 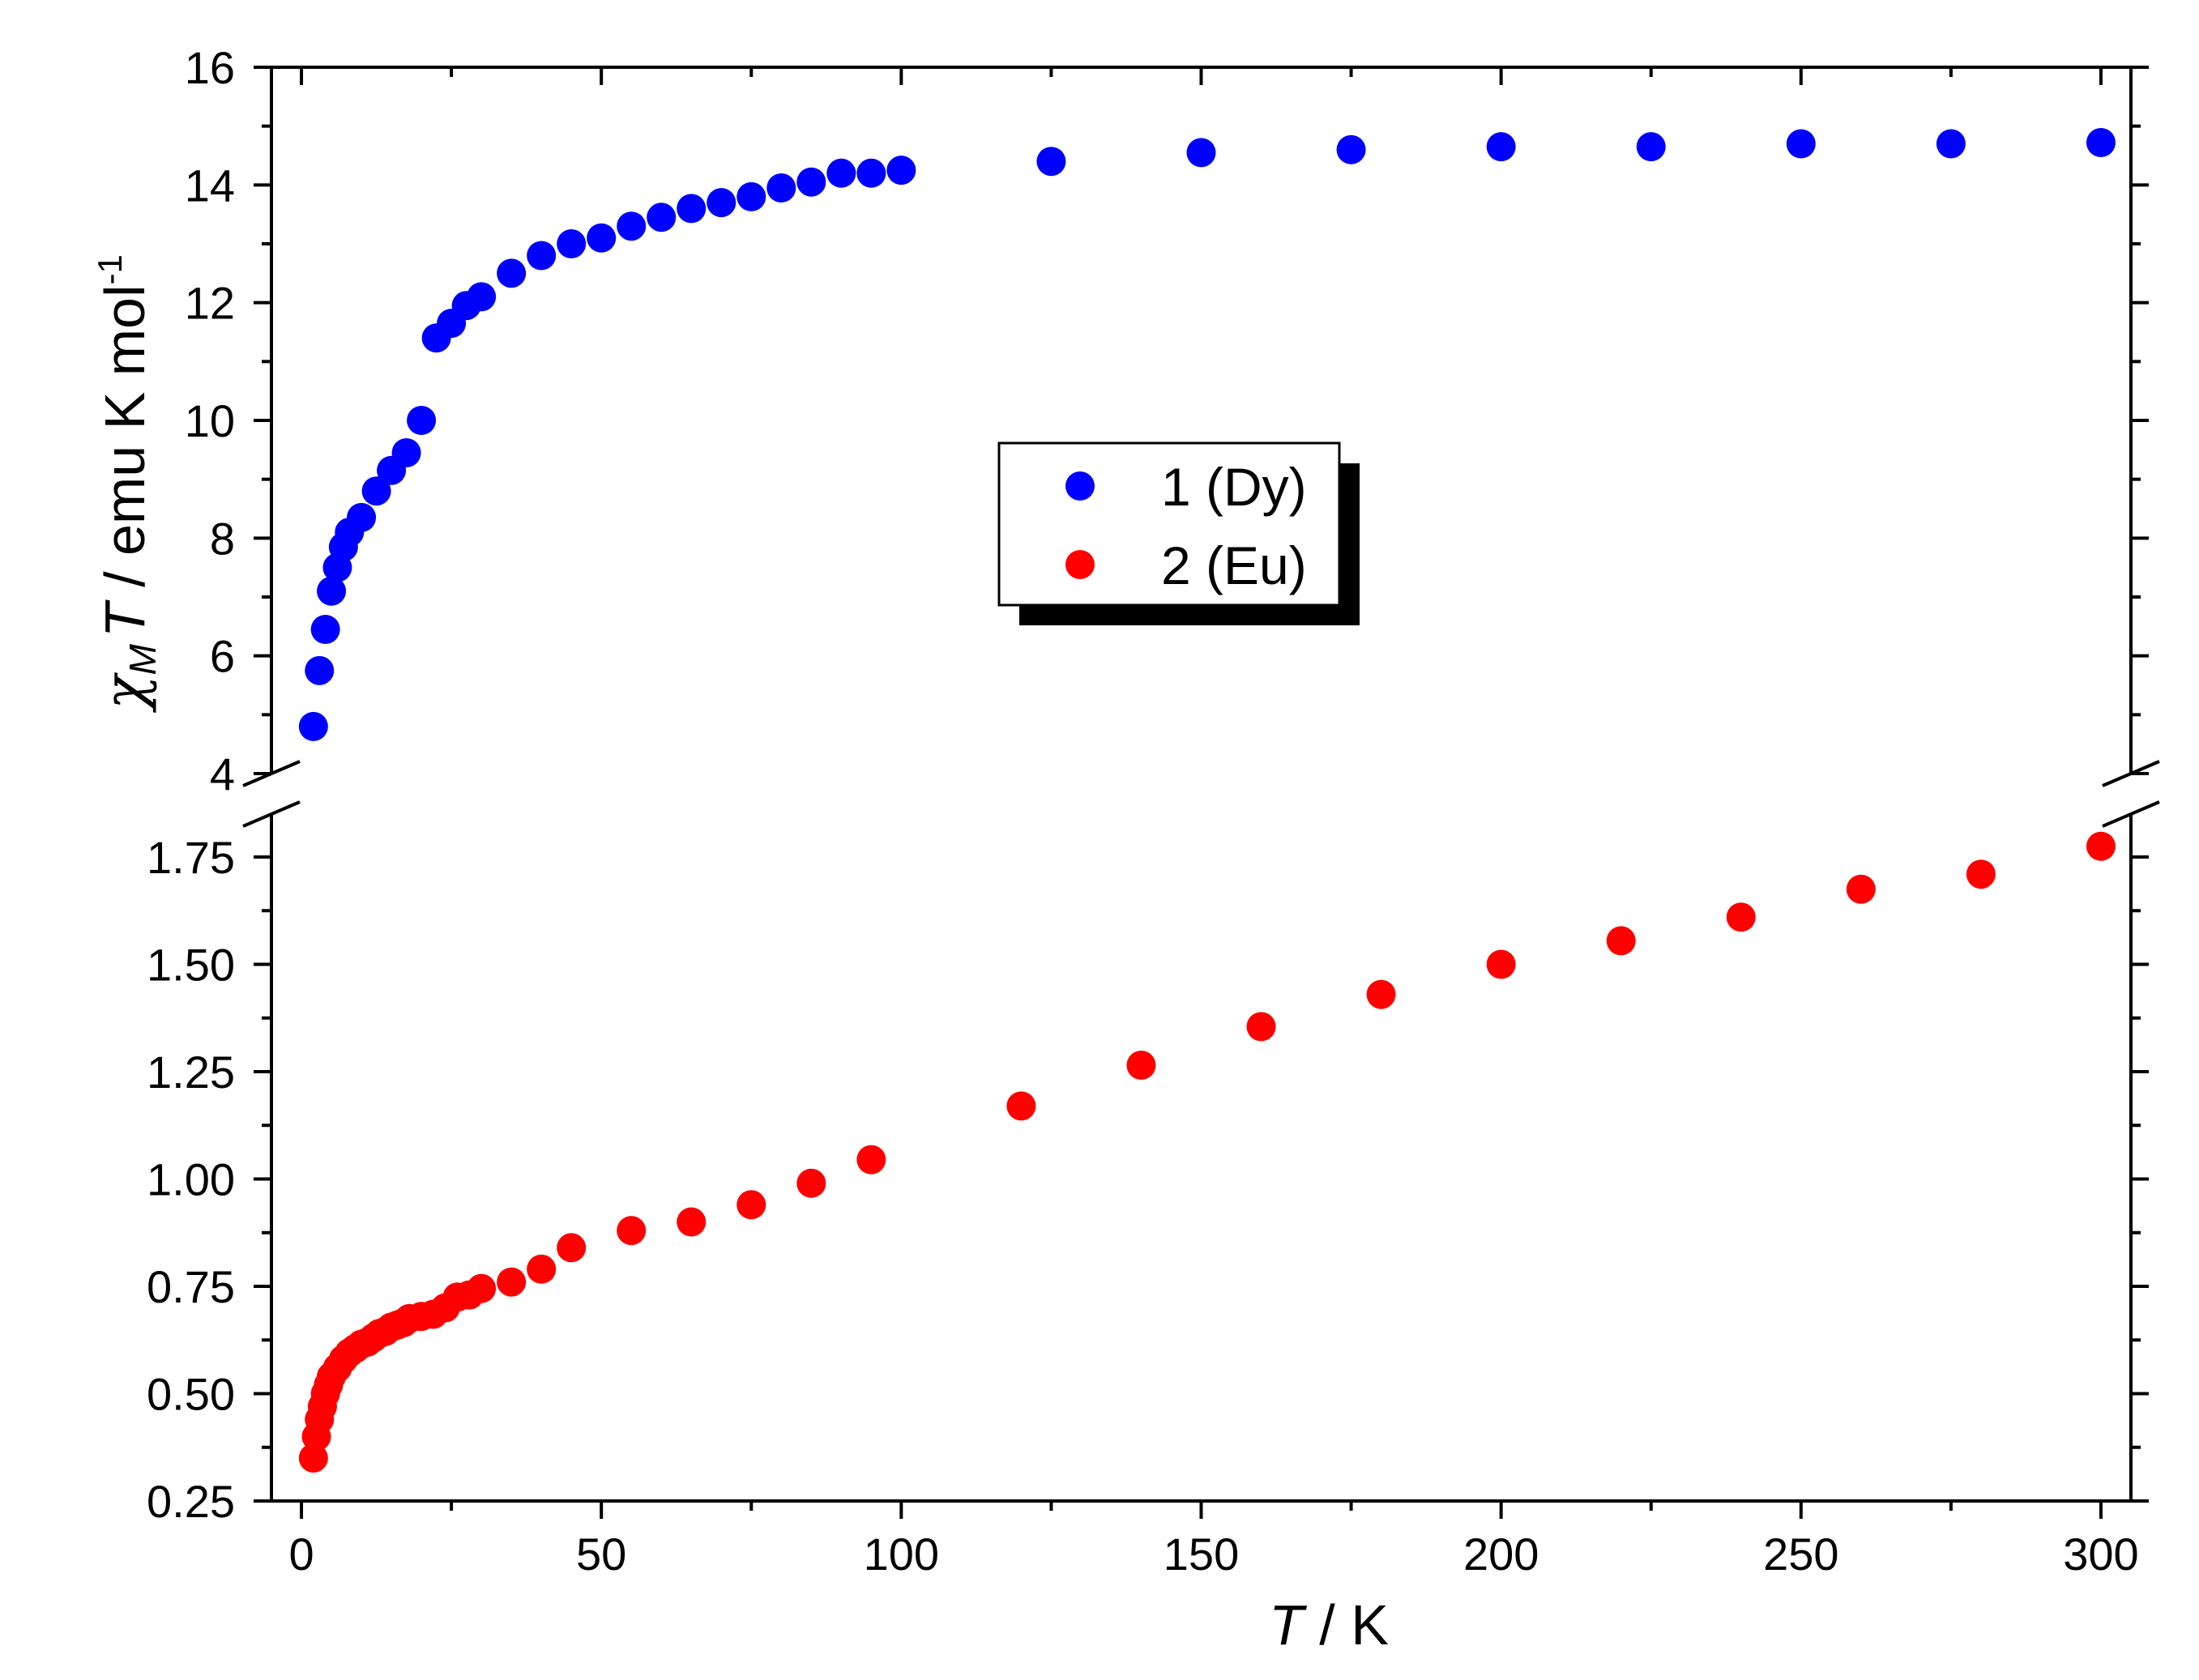 What do you see at coordinates (191, 1179) in the screenshot?
I see `y-tick-label-lower: 1.00` at bounding box center [191, 1179].